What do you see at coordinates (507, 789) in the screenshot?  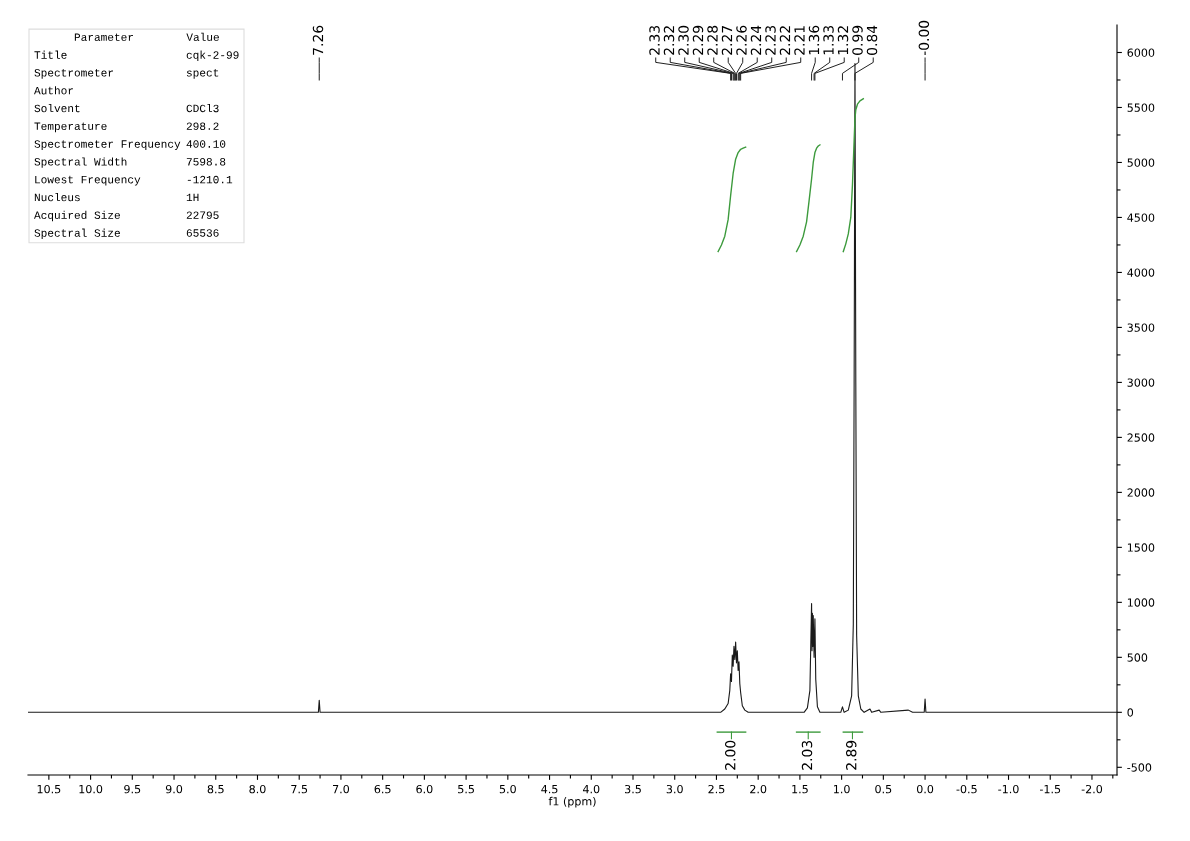 I see `x-tick-label: 5.0` at bounding box center [507, 789].